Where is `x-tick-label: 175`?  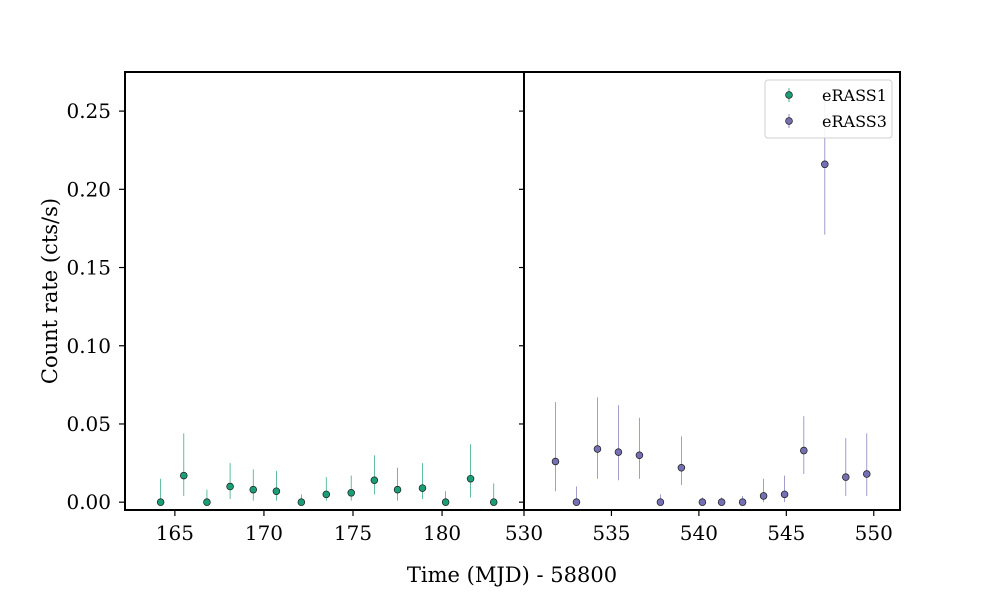 x-tick-label: 175 is located at coordinates (353, 533).